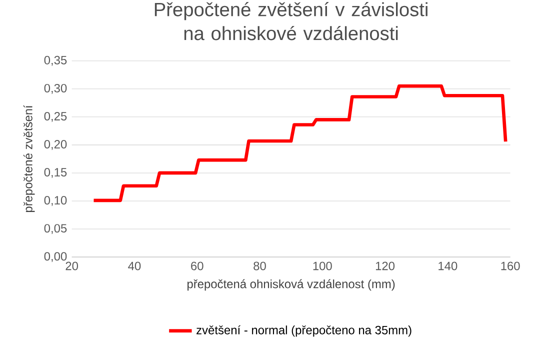 The width and height of the screenshot is (536, 339). What do you see at coordinates (29, 158) in the screenshot?
I see `y-axis-title: přepočtené zvětšení` at bounding box center [29, 158].